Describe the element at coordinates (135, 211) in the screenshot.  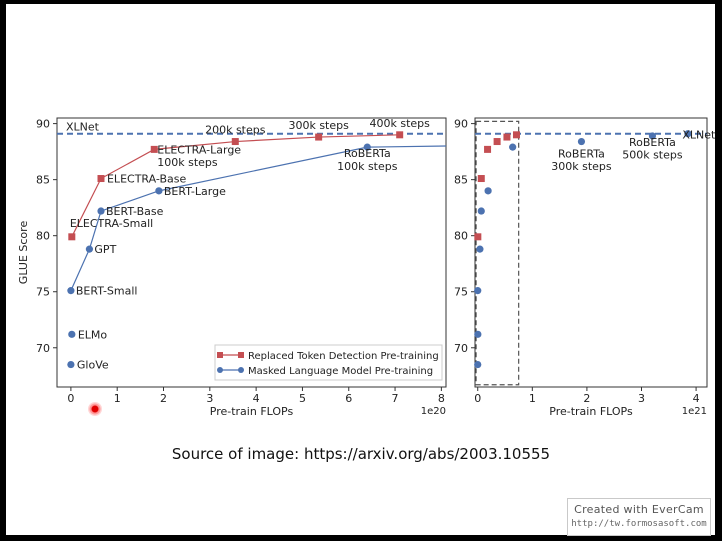
I see `point-label: BERT-Base` at that location.